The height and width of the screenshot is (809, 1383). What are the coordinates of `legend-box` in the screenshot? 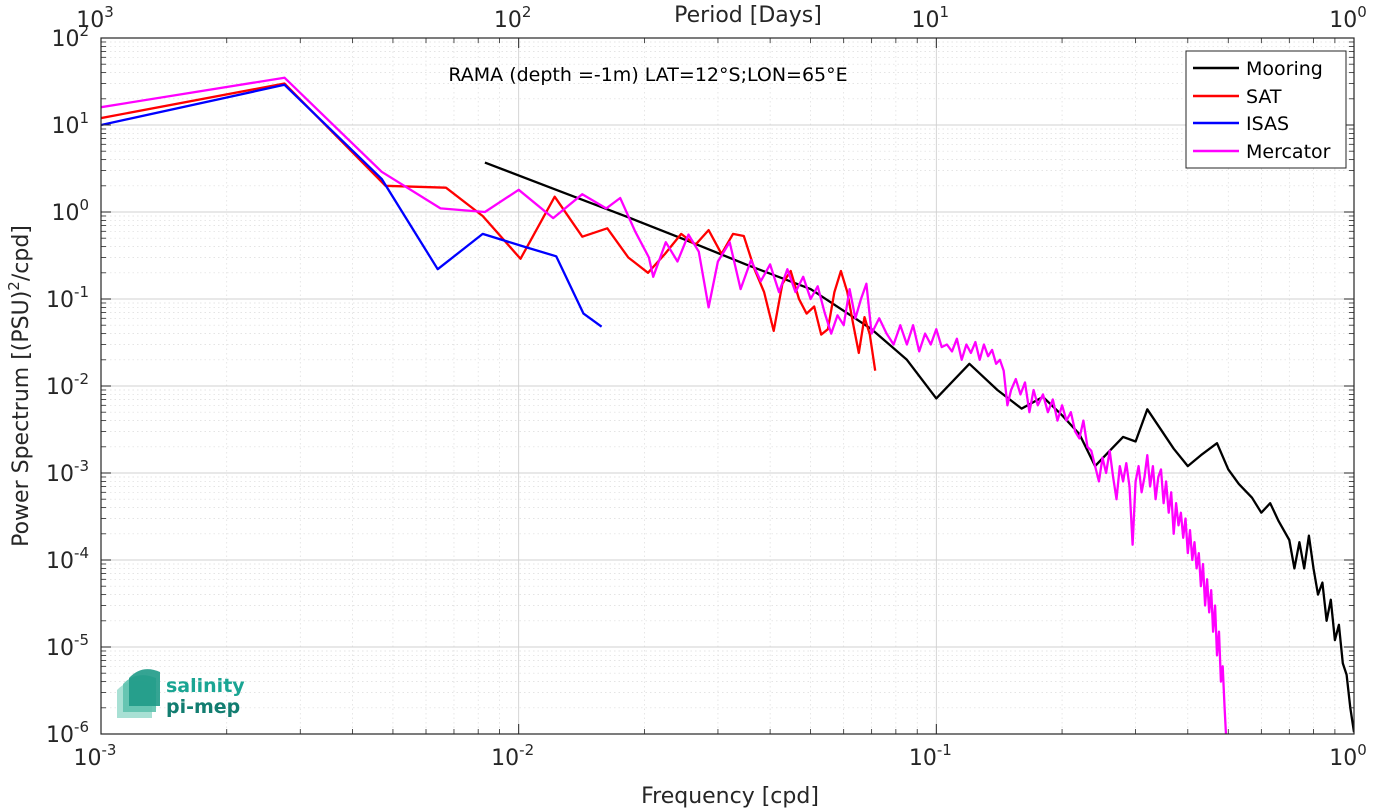 It's located at (1266, 109).